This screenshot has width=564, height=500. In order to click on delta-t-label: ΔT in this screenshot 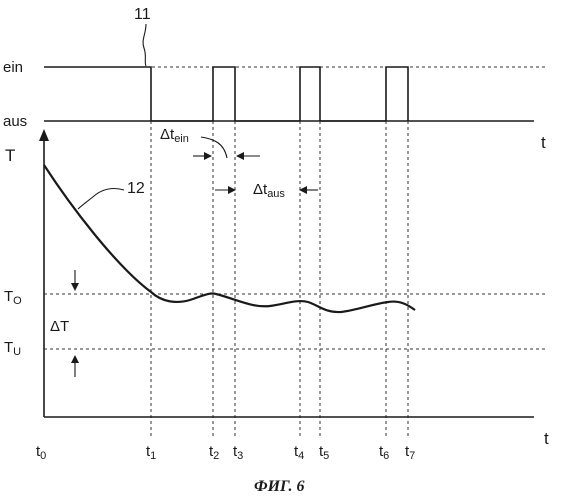, I will do `click(59, 326)`.